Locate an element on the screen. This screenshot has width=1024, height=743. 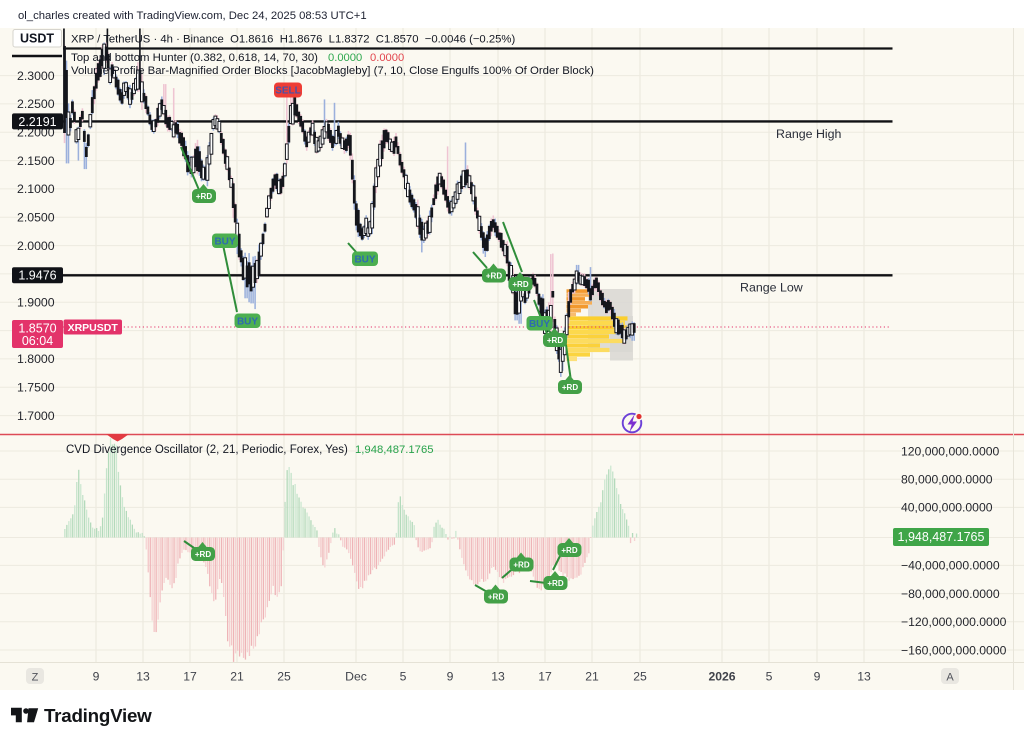
svg-text: XRPUSDT is located at coordinates (93, 328).